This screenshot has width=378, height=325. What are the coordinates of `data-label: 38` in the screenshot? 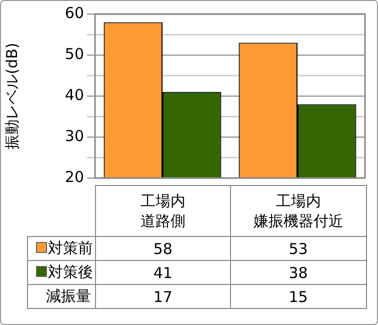 It's located at (298, 272).